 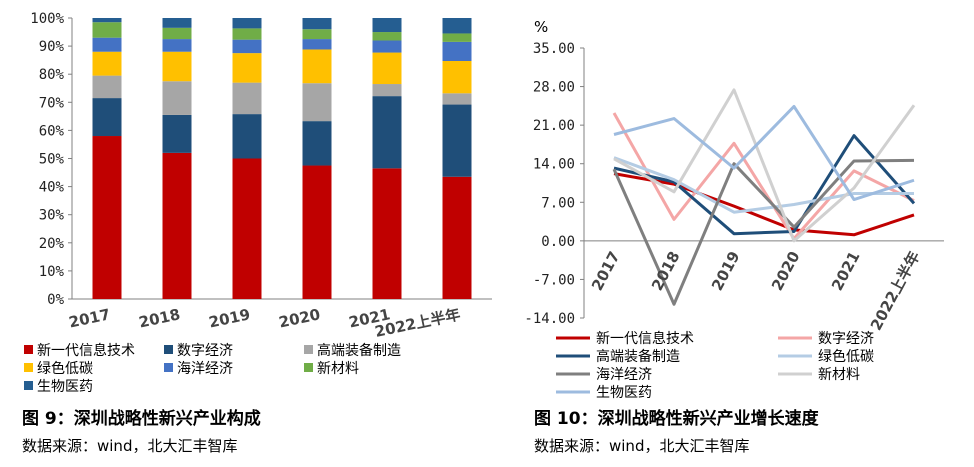 I want to click on bar-x-tick-label: 2017, so click(x=89, y=318).